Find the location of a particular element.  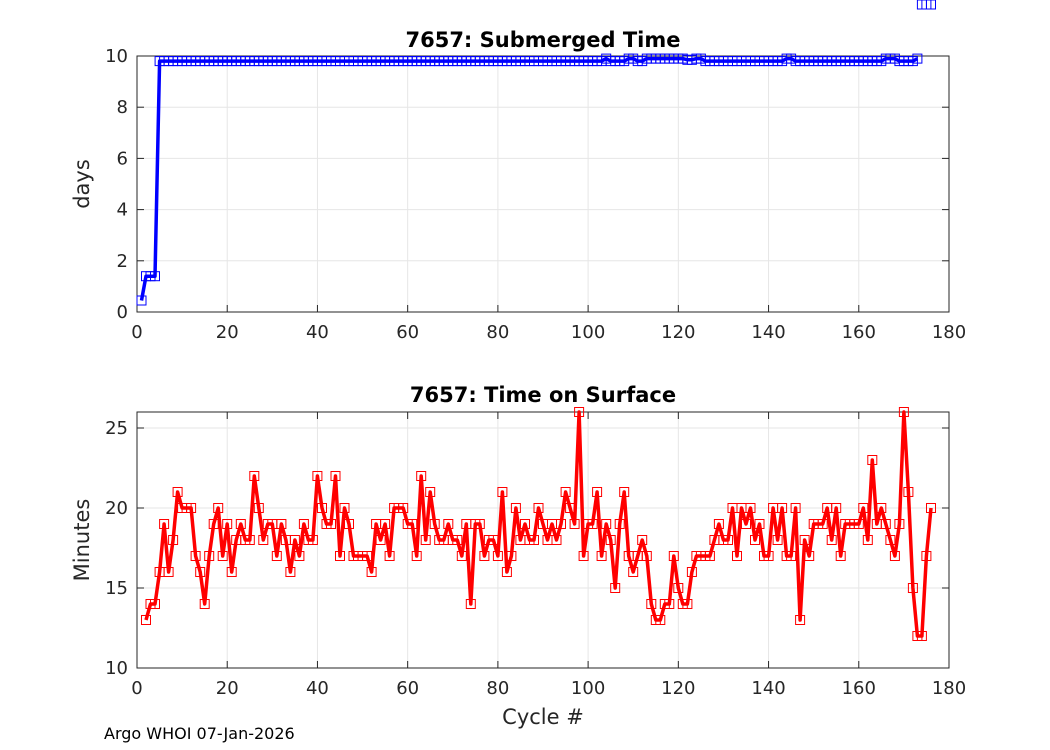

y-tick-label: 15 is located at coordinates (116, 588).